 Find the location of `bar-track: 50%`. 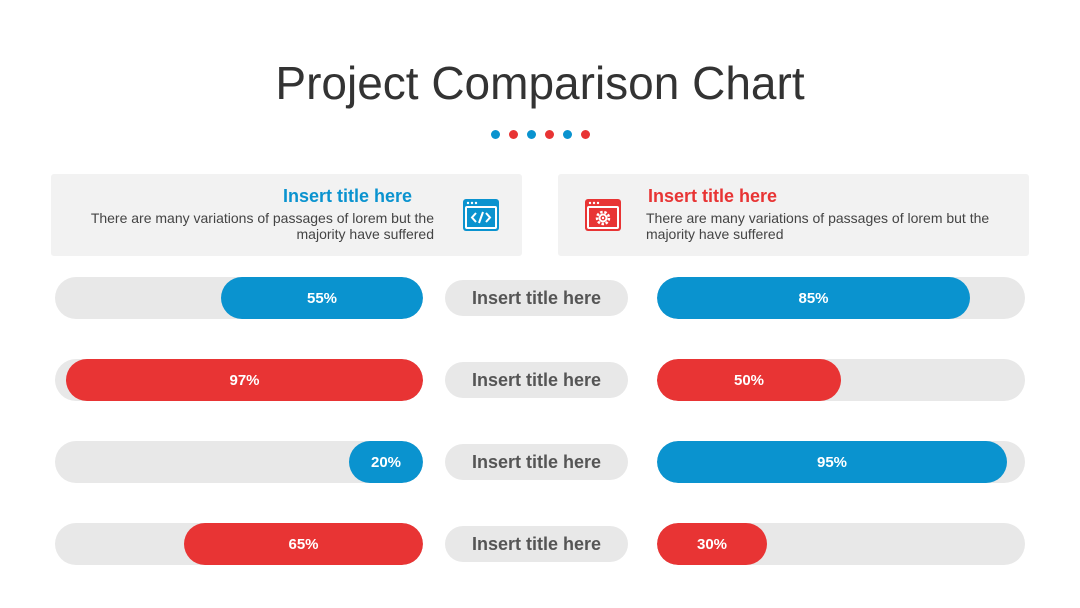

bar-track: 50% is located at coordinates (841, 380).